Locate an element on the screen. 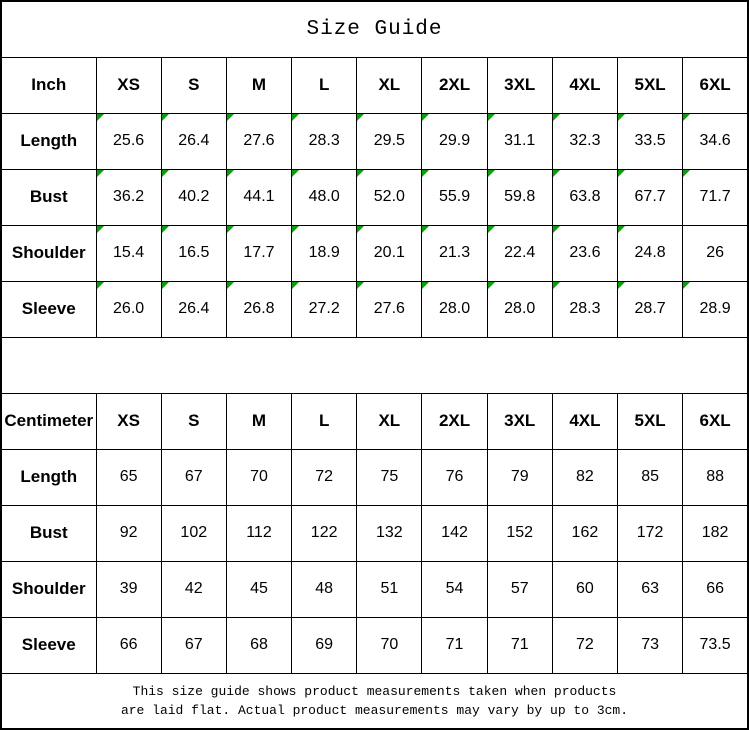  measurement-cell: 26 is located at coordinates (715, 253).